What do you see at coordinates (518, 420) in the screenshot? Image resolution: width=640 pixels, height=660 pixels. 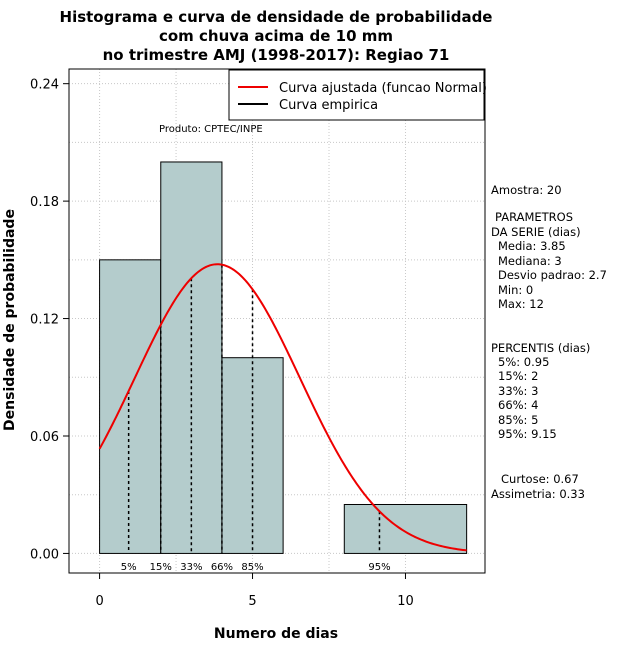 I see `stats-pct-85: 85%: 5` at bounding box center [518, 420].